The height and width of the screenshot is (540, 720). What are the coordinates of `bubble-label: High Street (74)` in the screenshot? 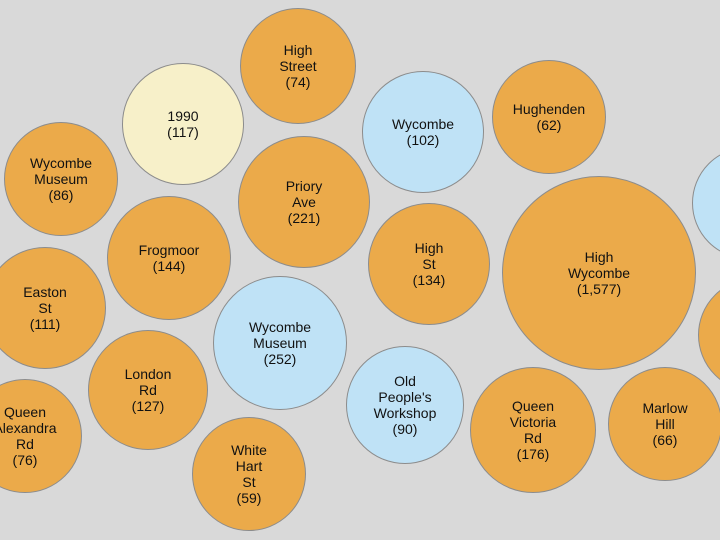 It's located at (298, 66).